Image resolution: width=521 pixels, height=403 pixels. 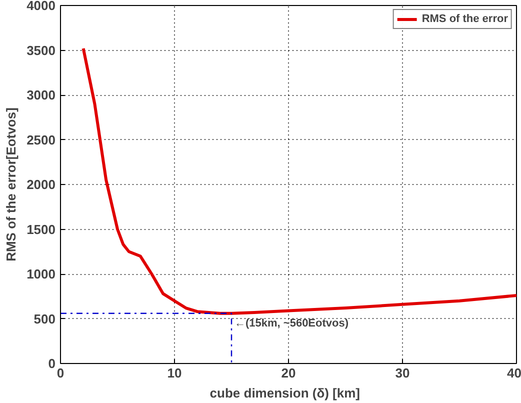 What do you see at coordinates (41, 274) in the screenshot?
I see `y-tick-label: 1000` at bounding box center [41, 274].